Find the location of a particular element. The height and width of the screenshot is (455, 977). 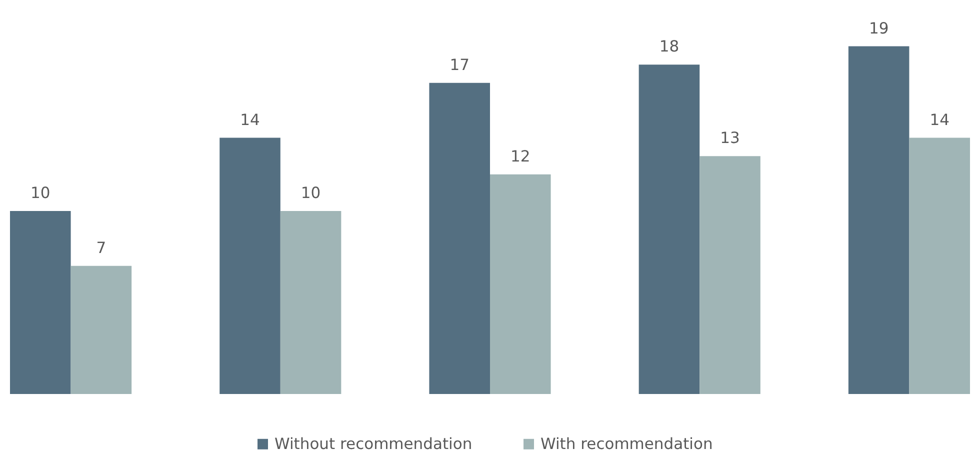

data-label: 13 is located at coordinates (730, 138).